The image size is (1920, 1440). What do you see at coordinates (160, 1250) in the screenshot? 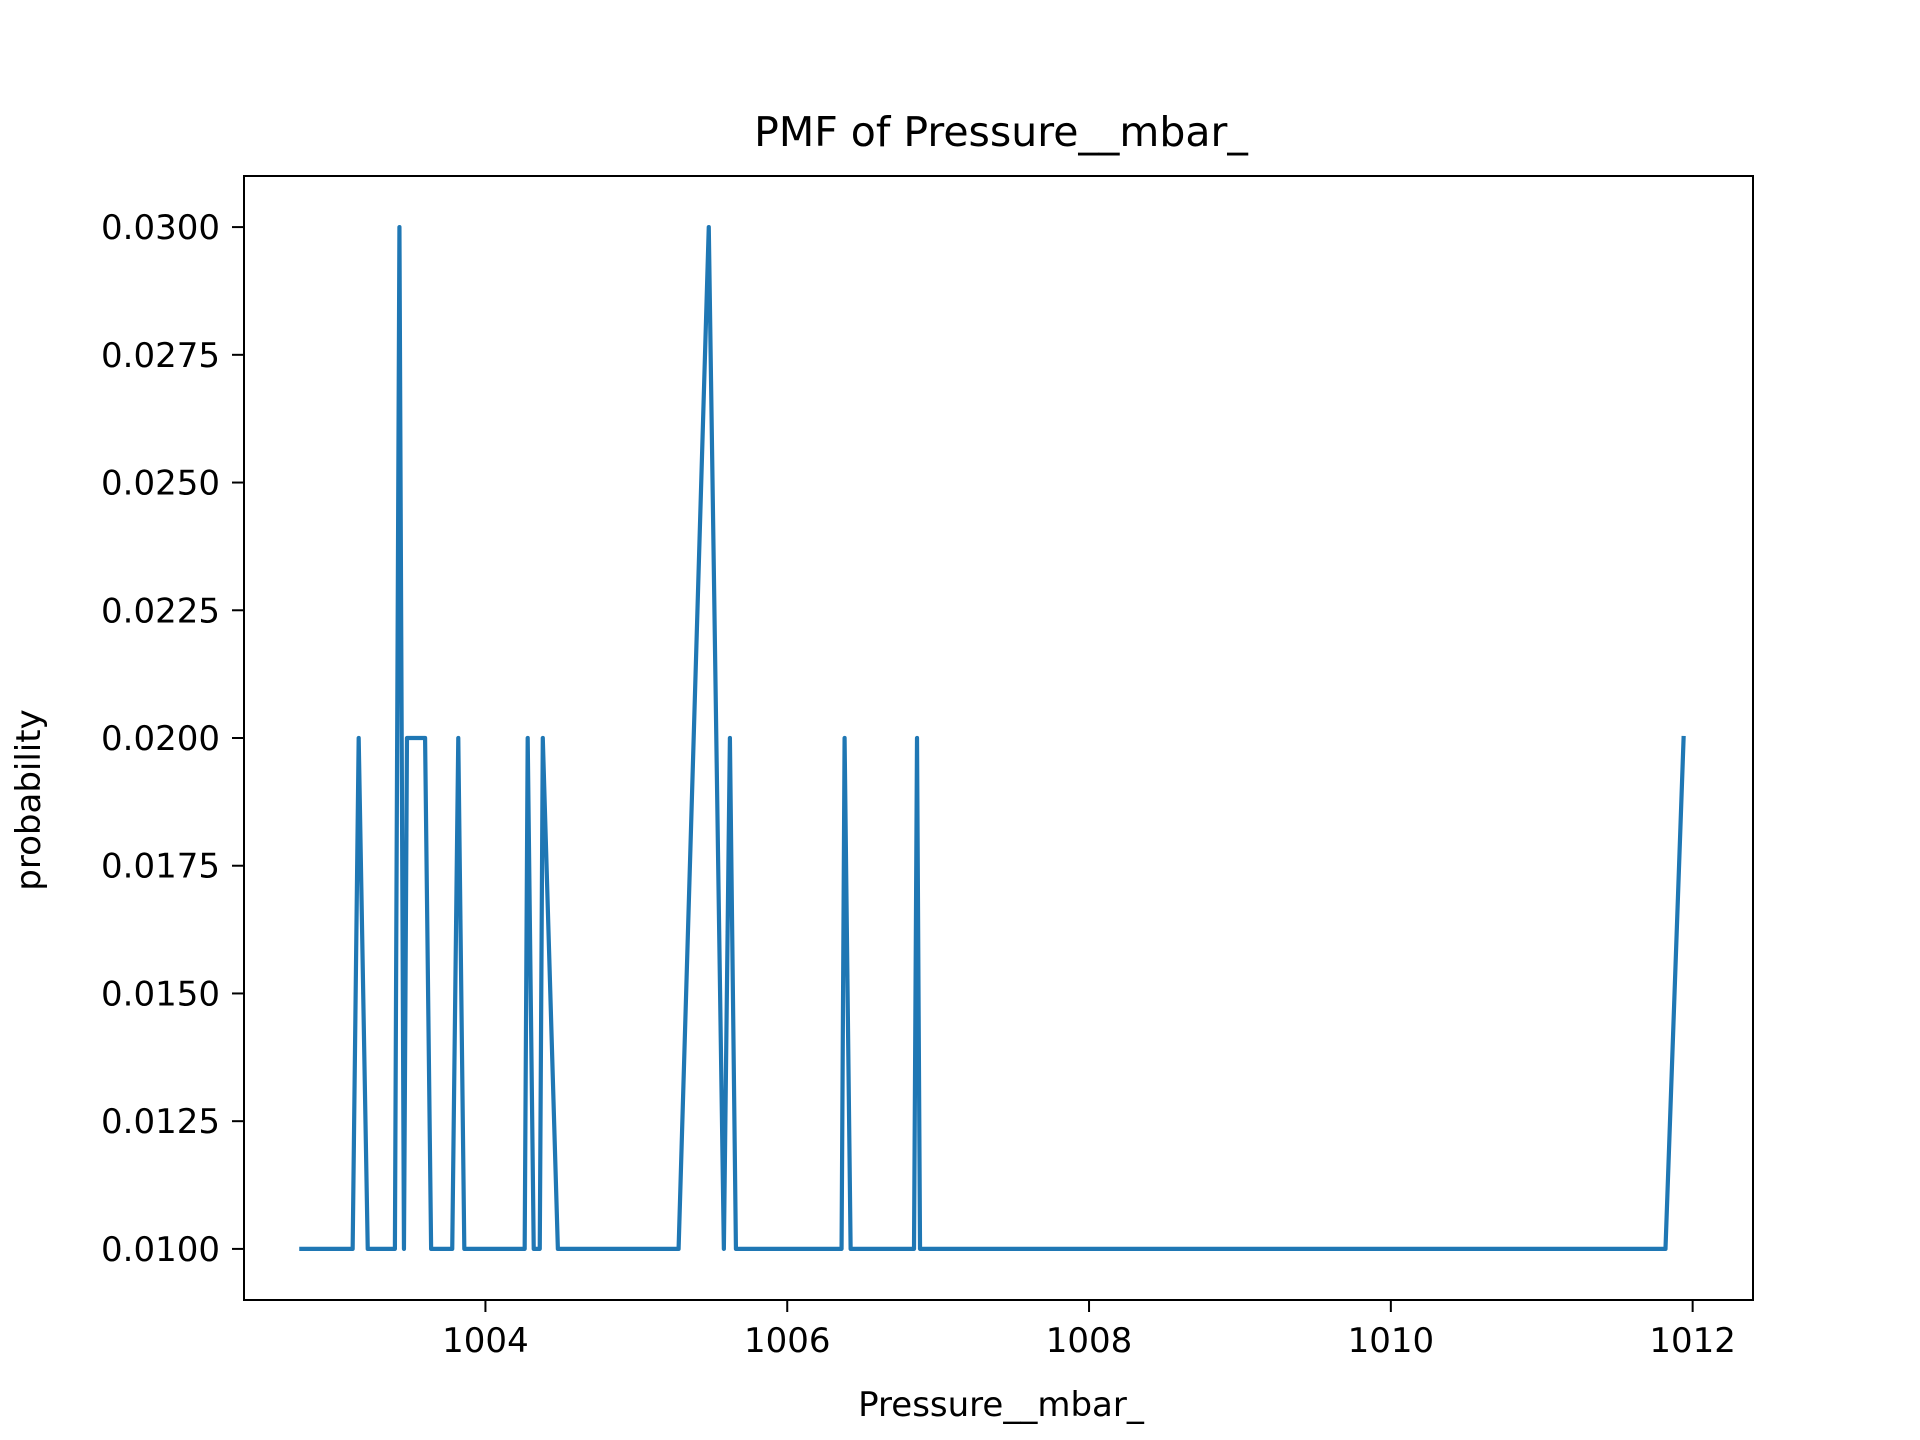
I see `y-tick-label: 0.0100` at bounding box center [160, 1250].